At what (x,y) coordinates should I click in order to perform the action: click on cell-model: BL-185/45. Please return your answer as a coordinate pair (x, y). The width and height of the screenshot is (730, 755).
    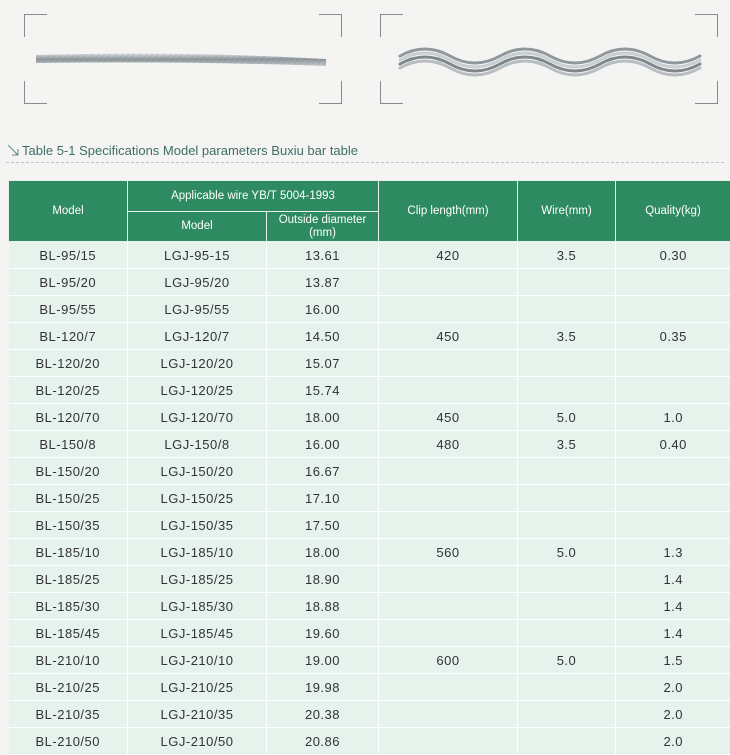
    Looking at the image, I should click on (68, 633).